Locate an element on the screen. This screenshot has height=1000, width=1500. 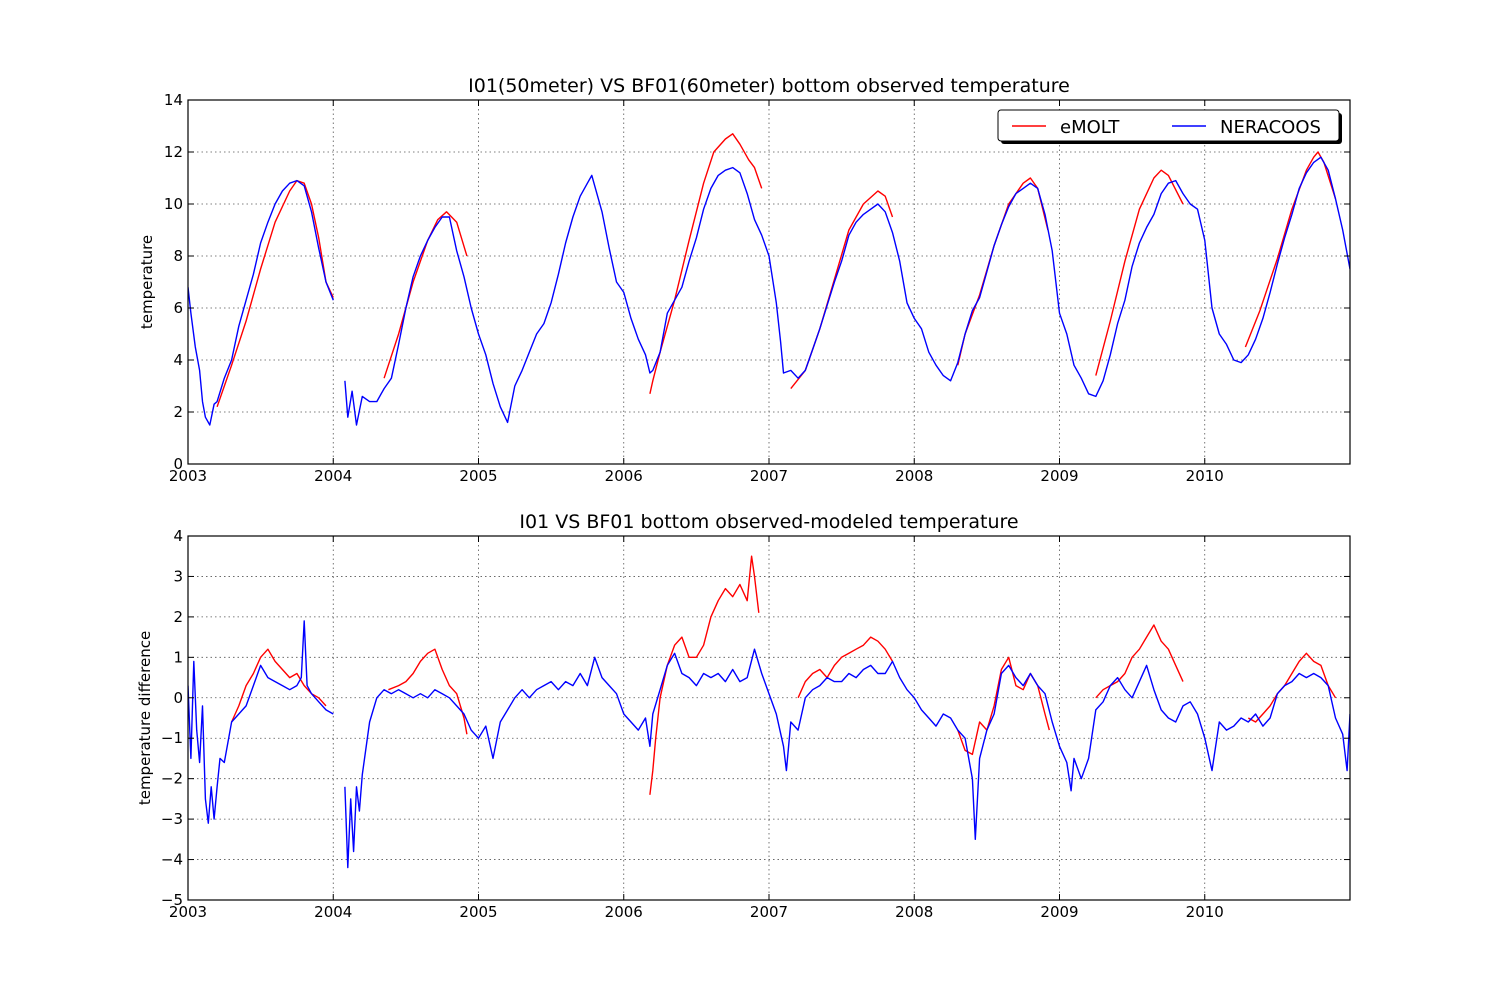
bottom-x-tick-label: 2010 is located at coordinates (1205, 912).